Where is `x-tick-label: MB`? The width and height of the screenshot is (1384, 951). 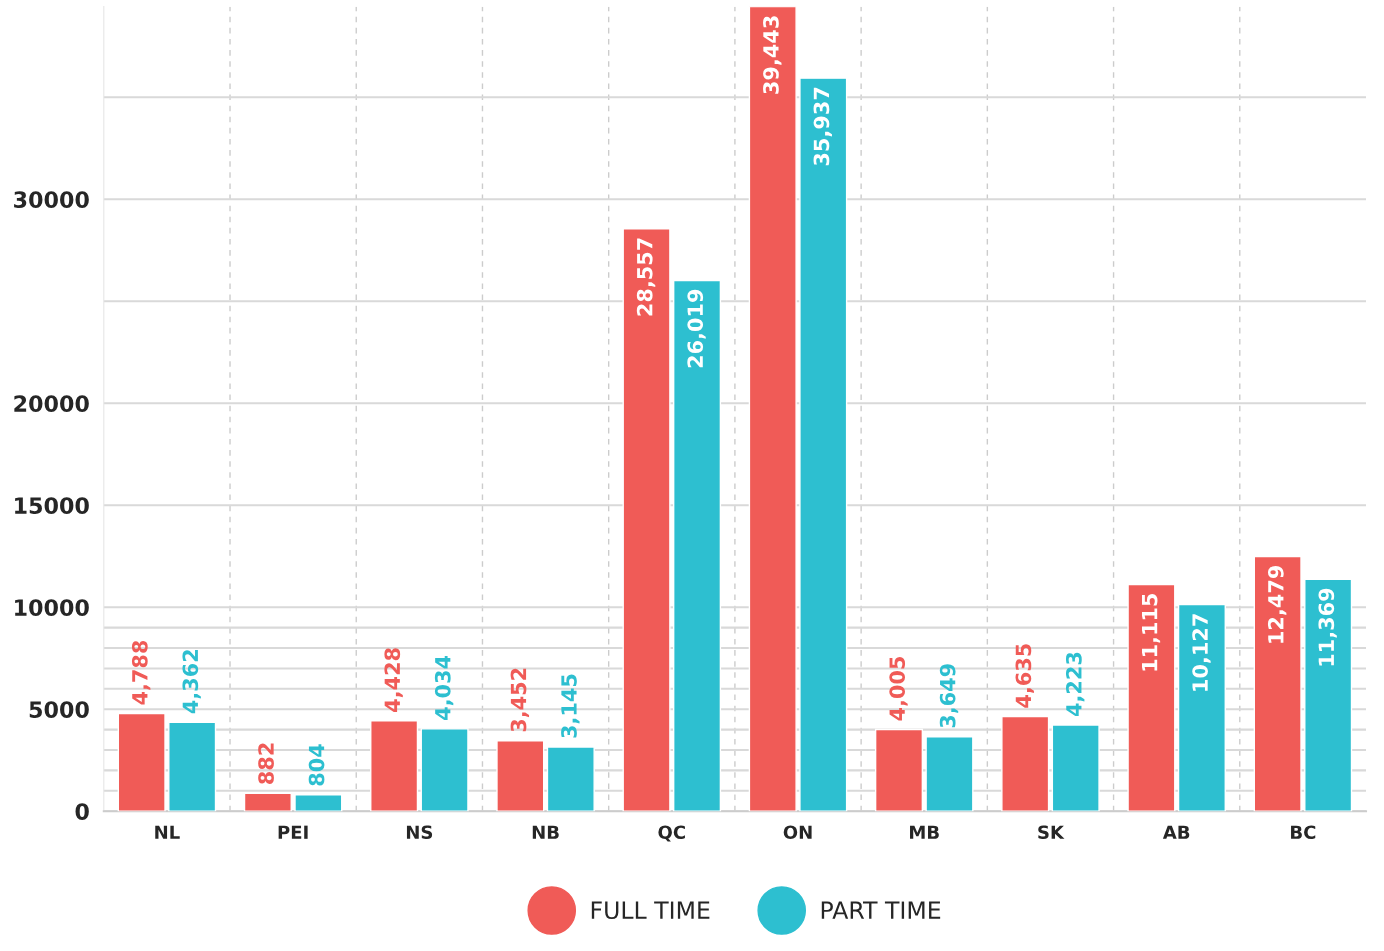
x-tick-label: MB is located at coordinates (924, 832).